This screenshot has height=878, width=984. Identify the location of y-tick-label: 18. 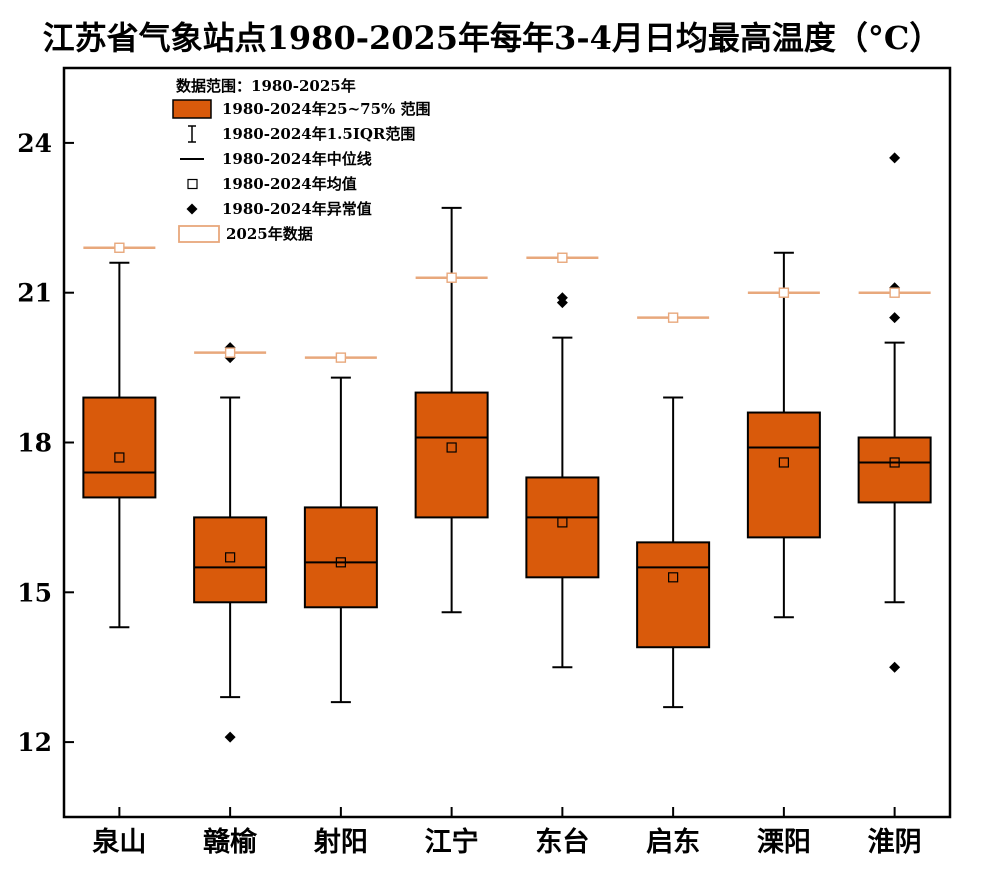
(34, 443).